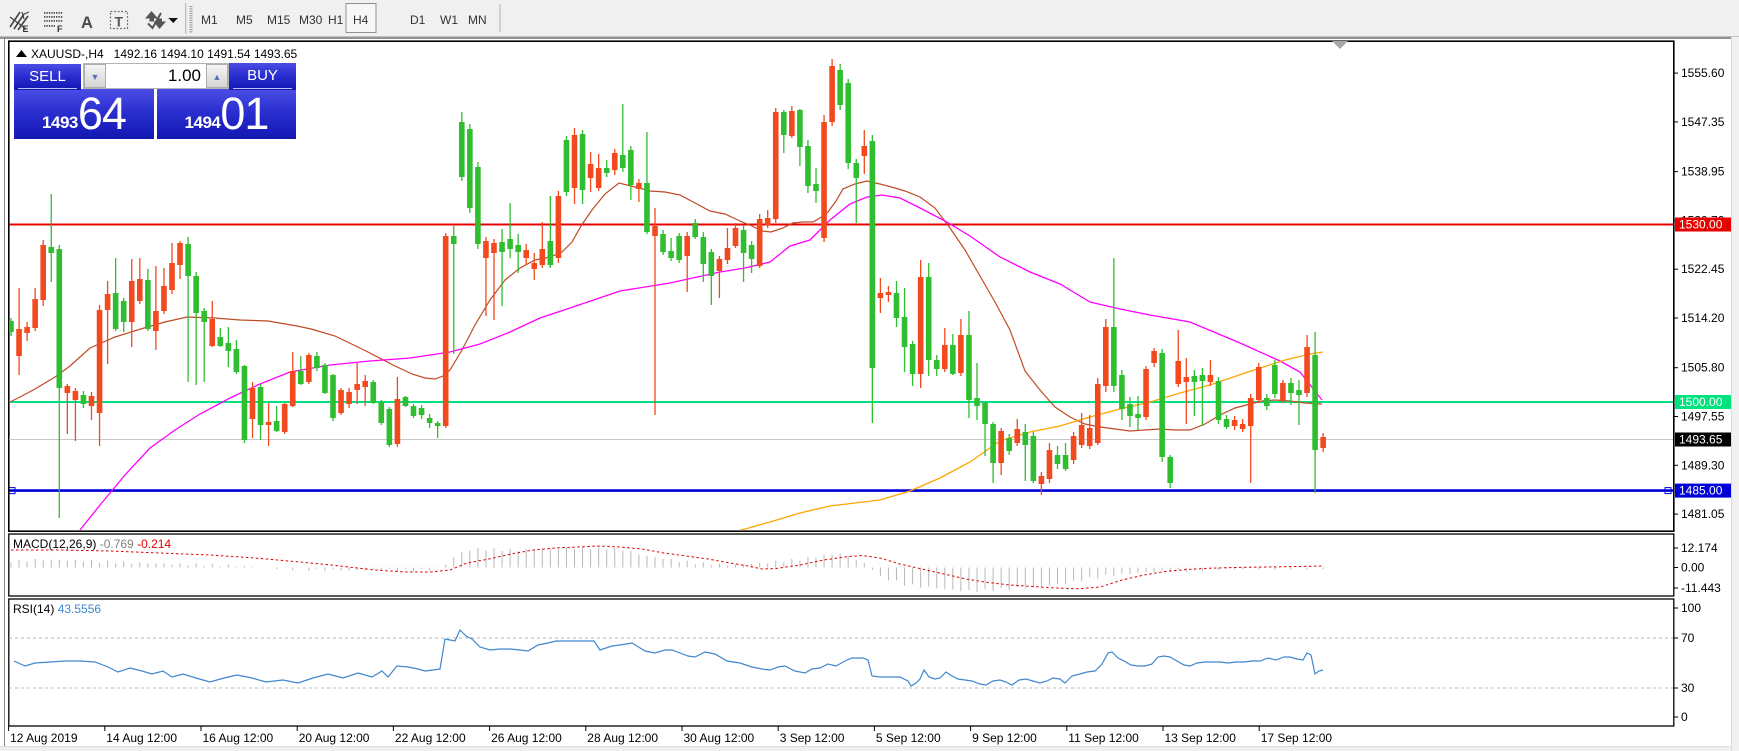 The height and width of the screenshot is (751, 1739). I want to click on svg-text: 1485.00, so click(1701, 491).